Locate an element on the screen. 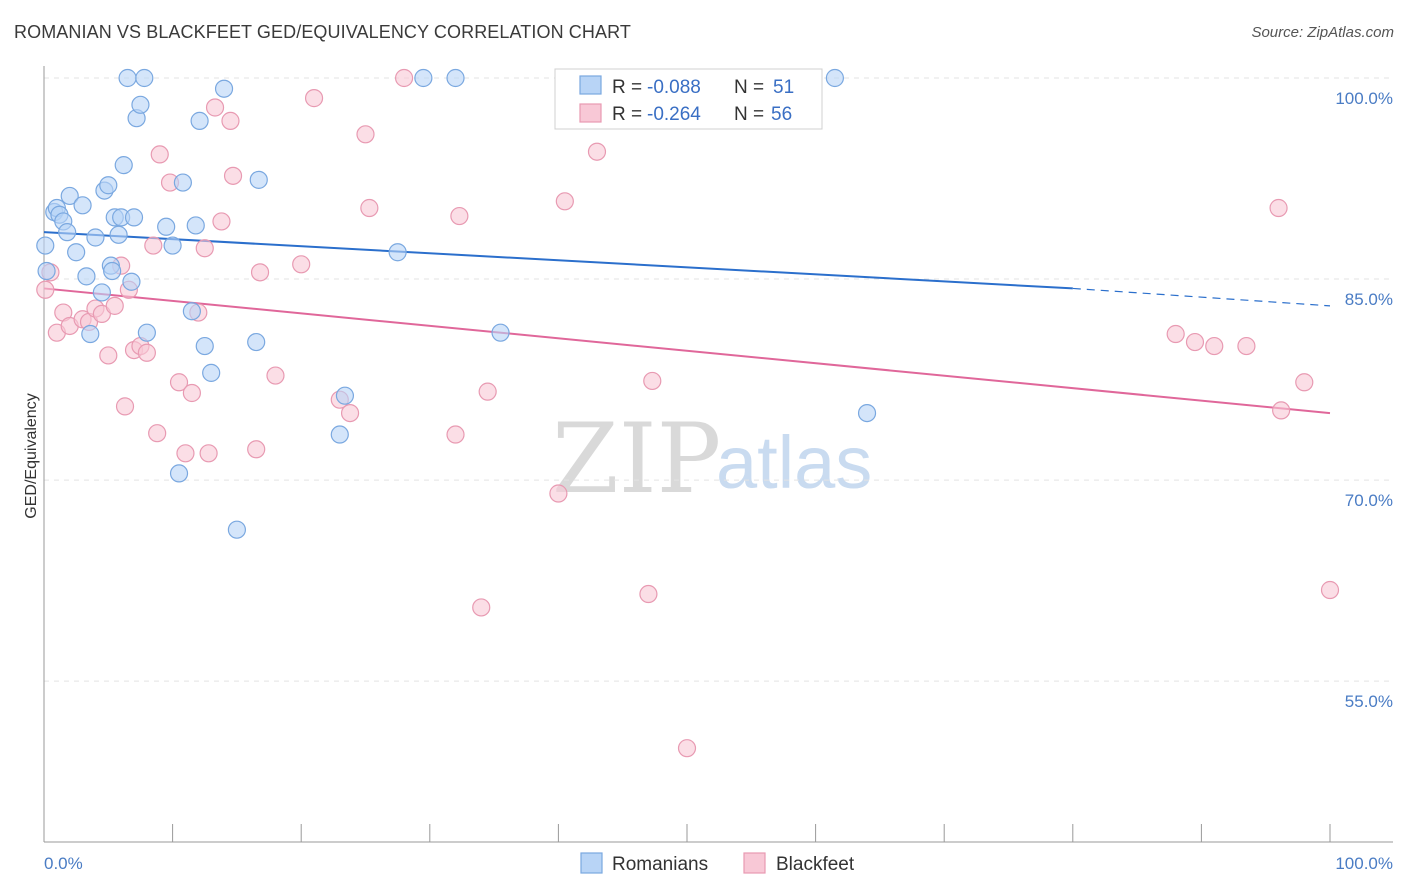 The image size is (1406, 892). blackfeet-trendline is located at coordinates (687, 351).